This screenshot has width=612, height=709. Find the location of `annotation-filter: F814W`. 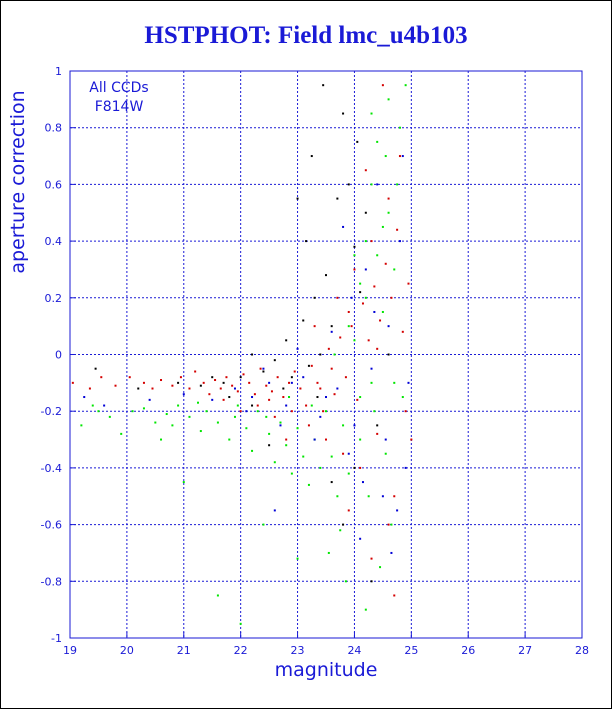

annotation-filter: F814W is located at coordinates (119, 107).